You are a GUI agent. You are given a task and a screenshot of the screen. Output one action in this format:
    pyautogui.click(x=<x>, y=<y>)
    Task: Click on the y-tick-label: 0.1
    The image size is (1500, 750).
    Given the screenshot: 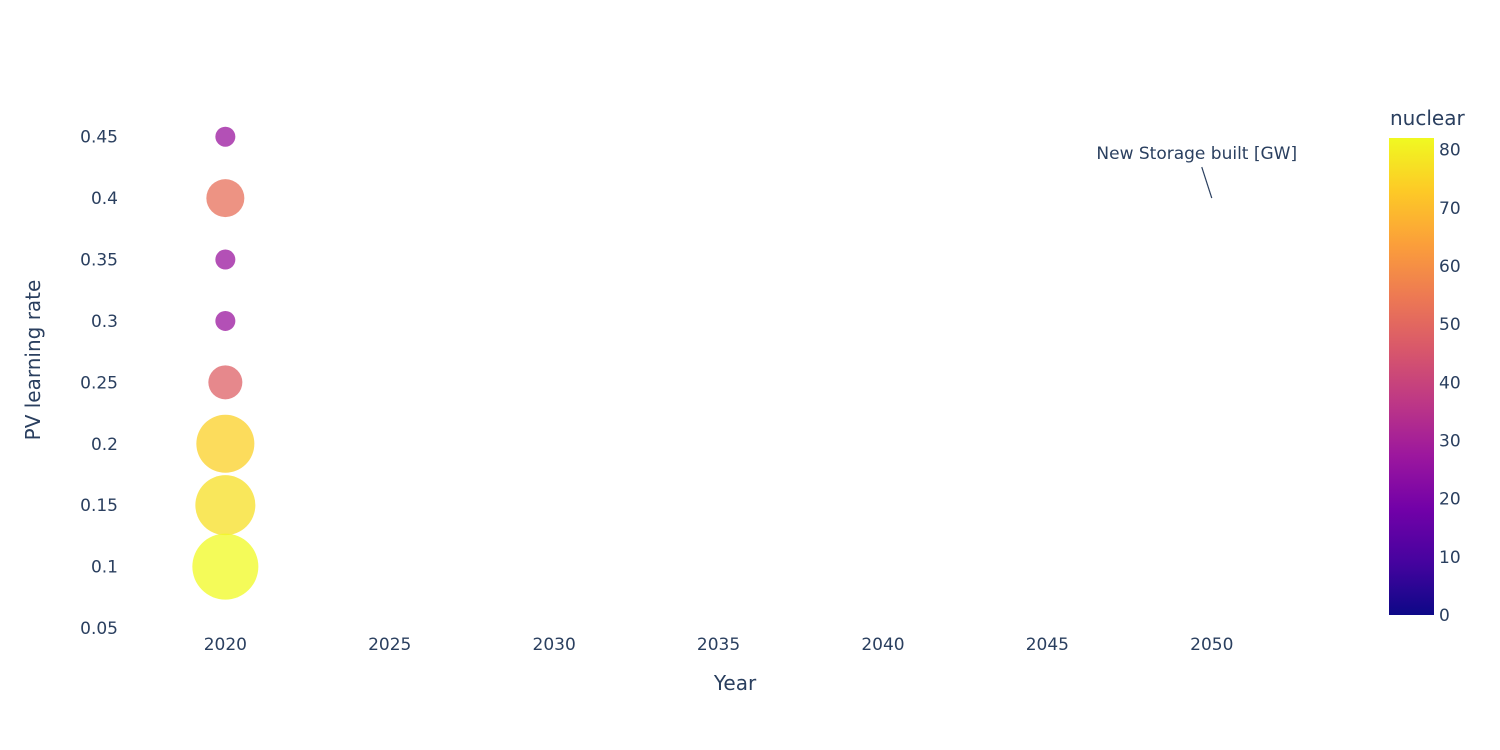 What is the action you would take?
    pyautogui.click(x=104, y=568)
    